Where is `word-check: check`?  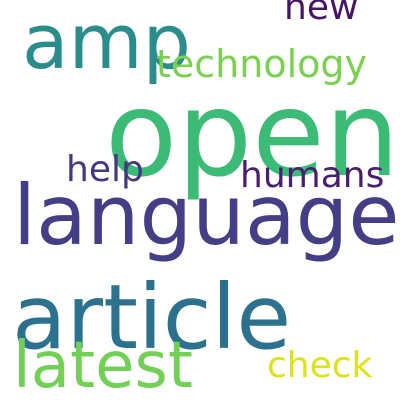
word-check: check is located at coordinates (320, 365).